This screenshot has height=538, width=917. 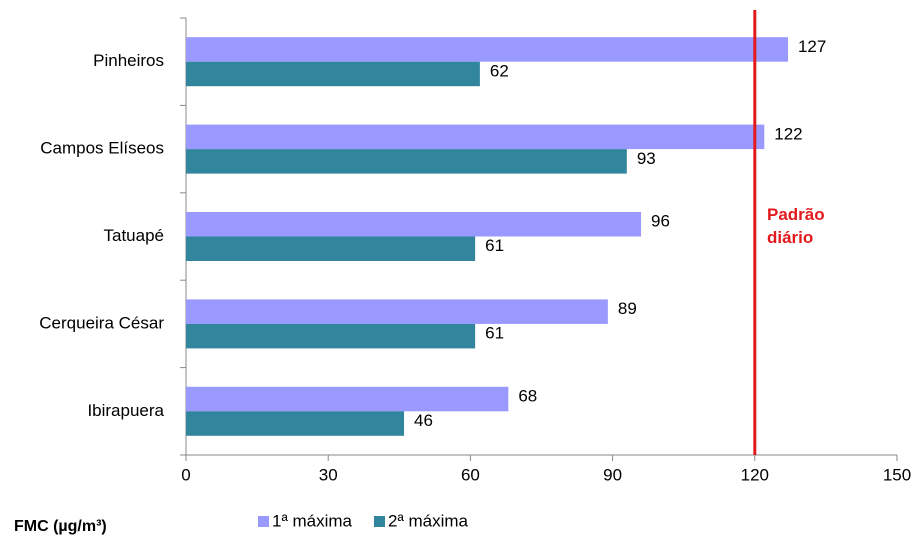 What do you see at coordinates (812, 46) in the screenshot?
I see `value-label: 127` at bounding box center [812, 46].